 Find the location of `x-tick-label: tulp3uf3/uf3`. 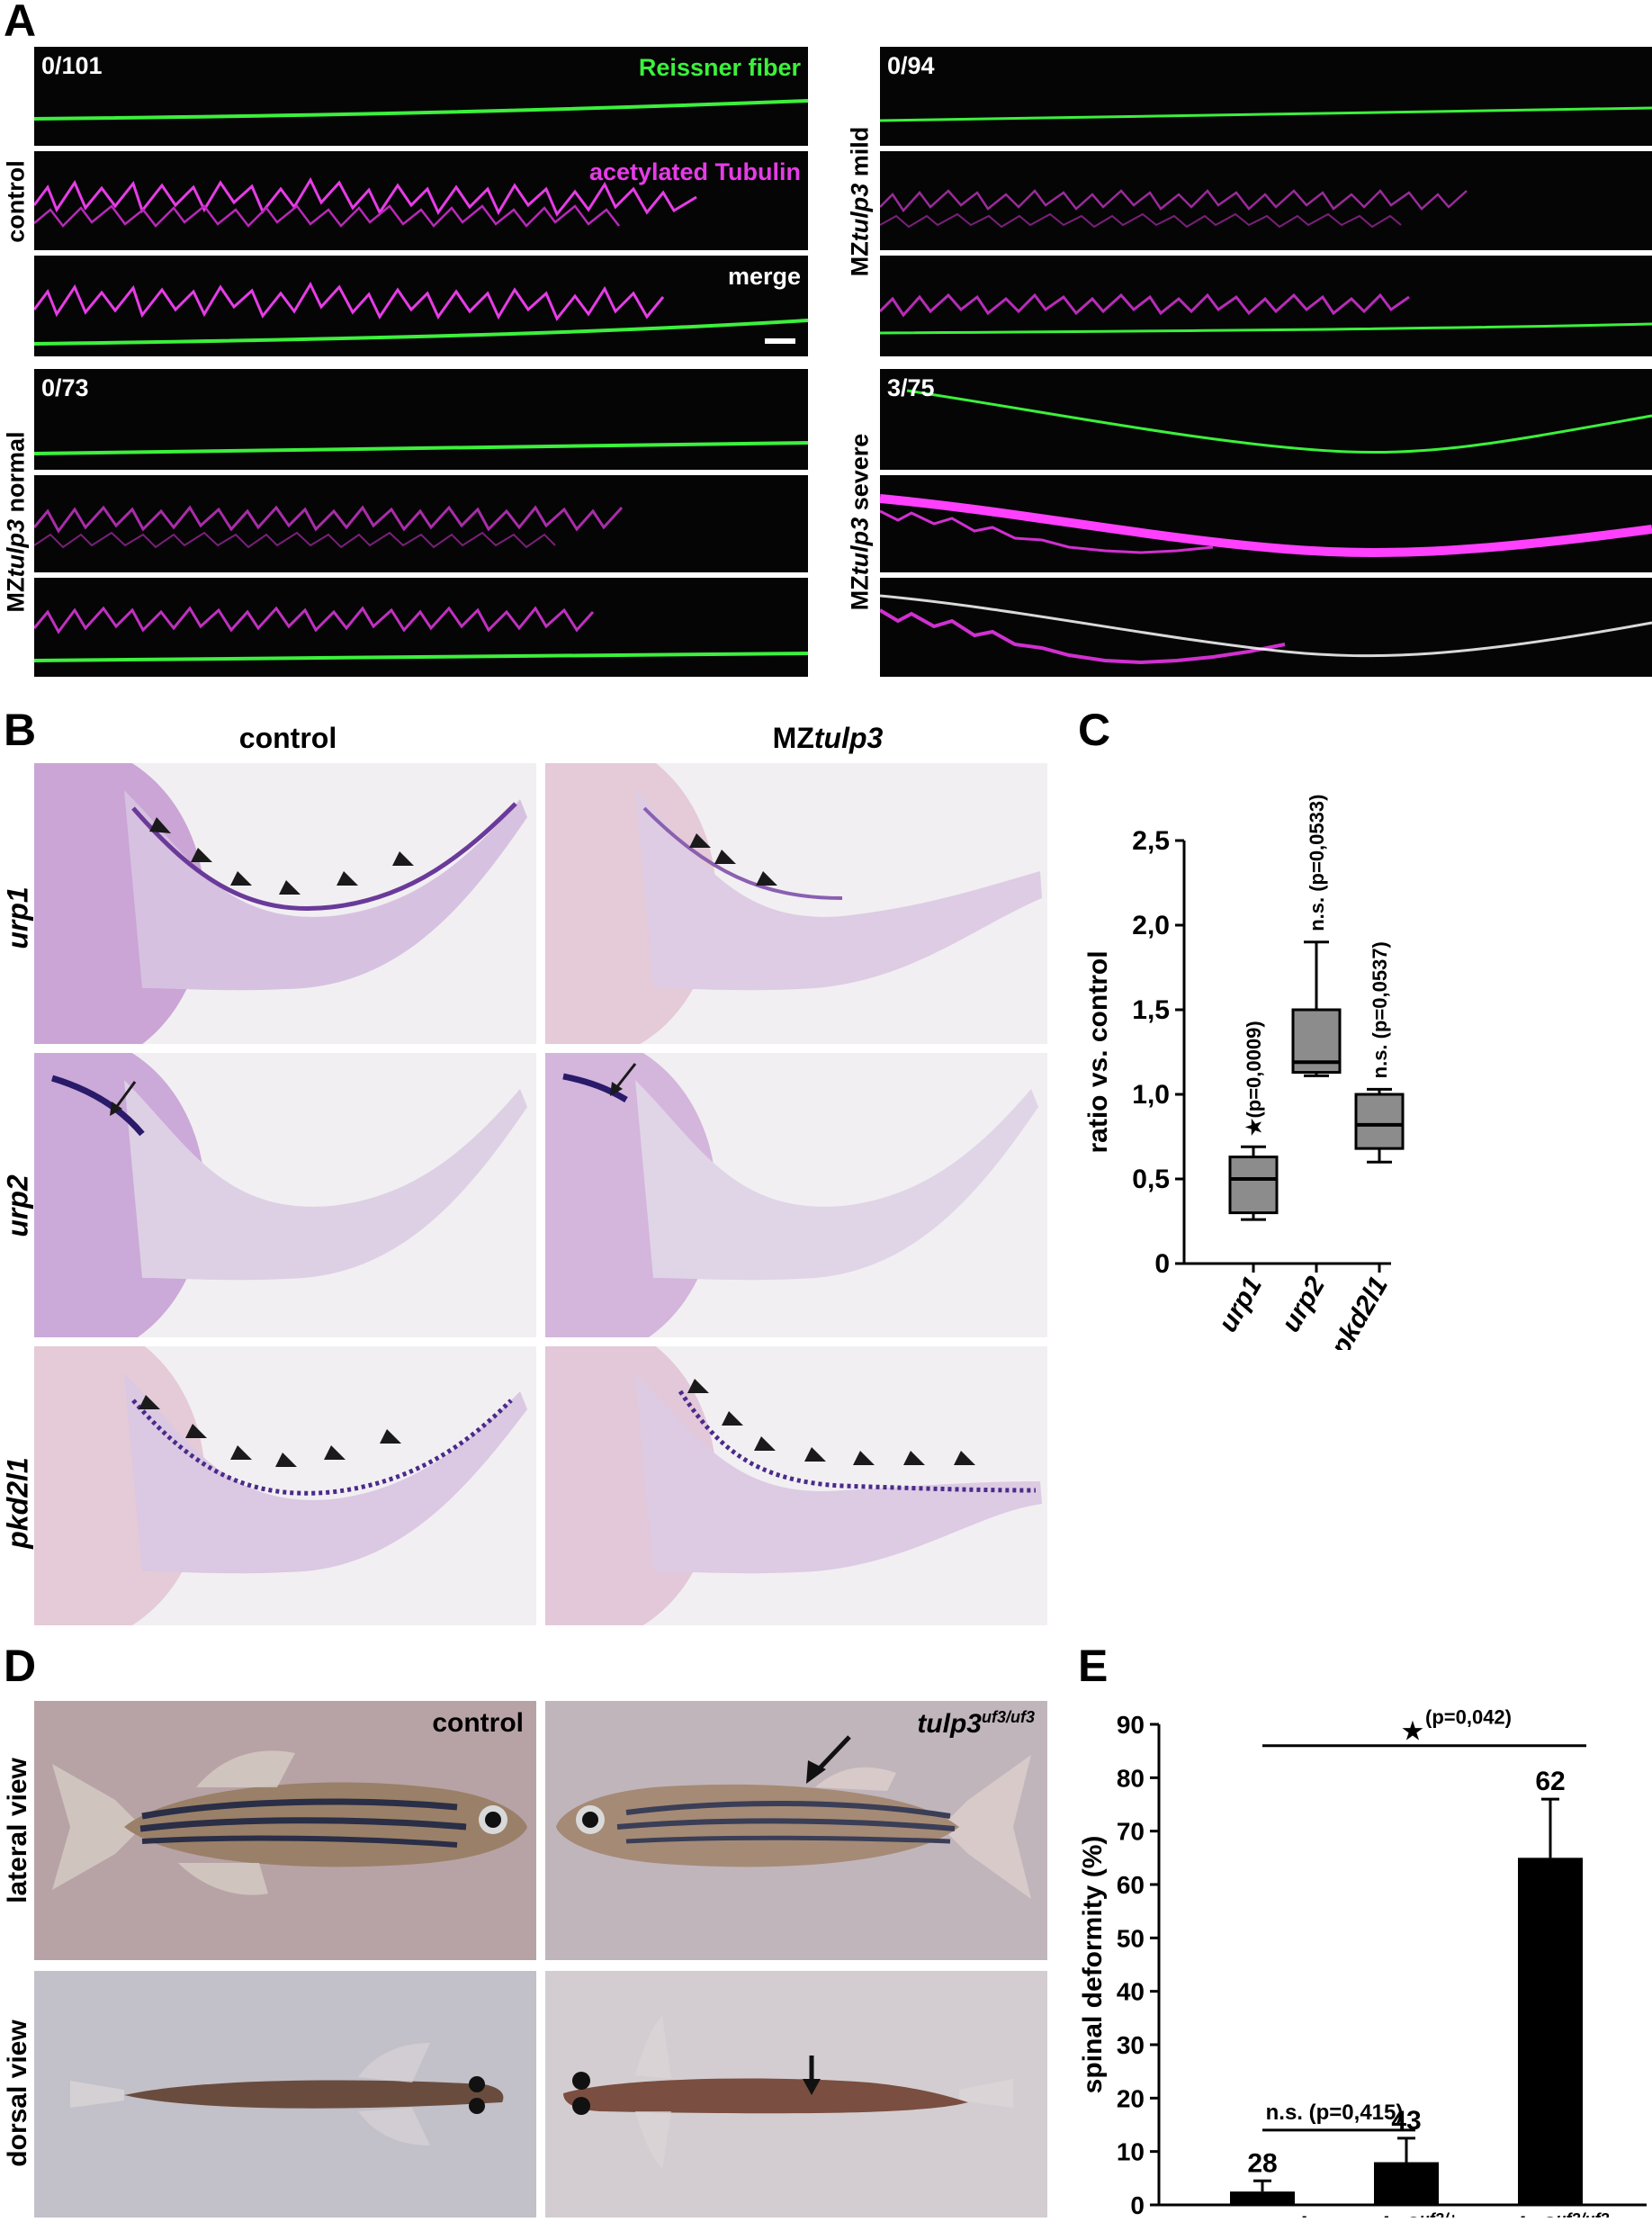

x-tick-label: tulp3uf3/uf3 is located at coordinates (1551, 2214).